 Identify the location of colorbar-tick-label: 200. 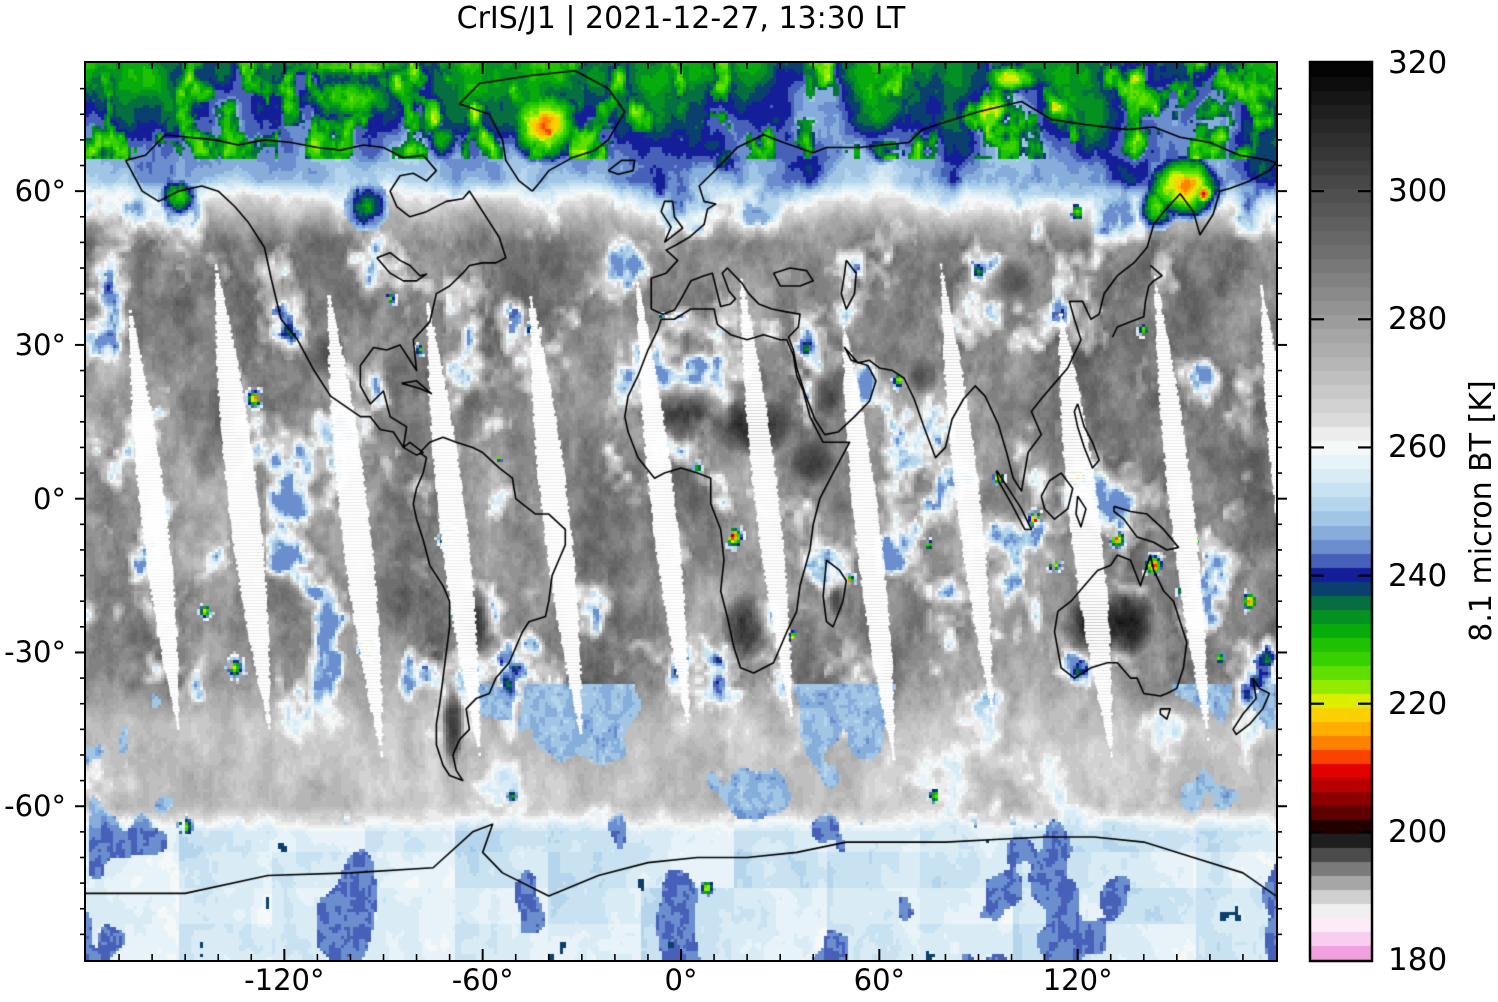
(1418, 831).